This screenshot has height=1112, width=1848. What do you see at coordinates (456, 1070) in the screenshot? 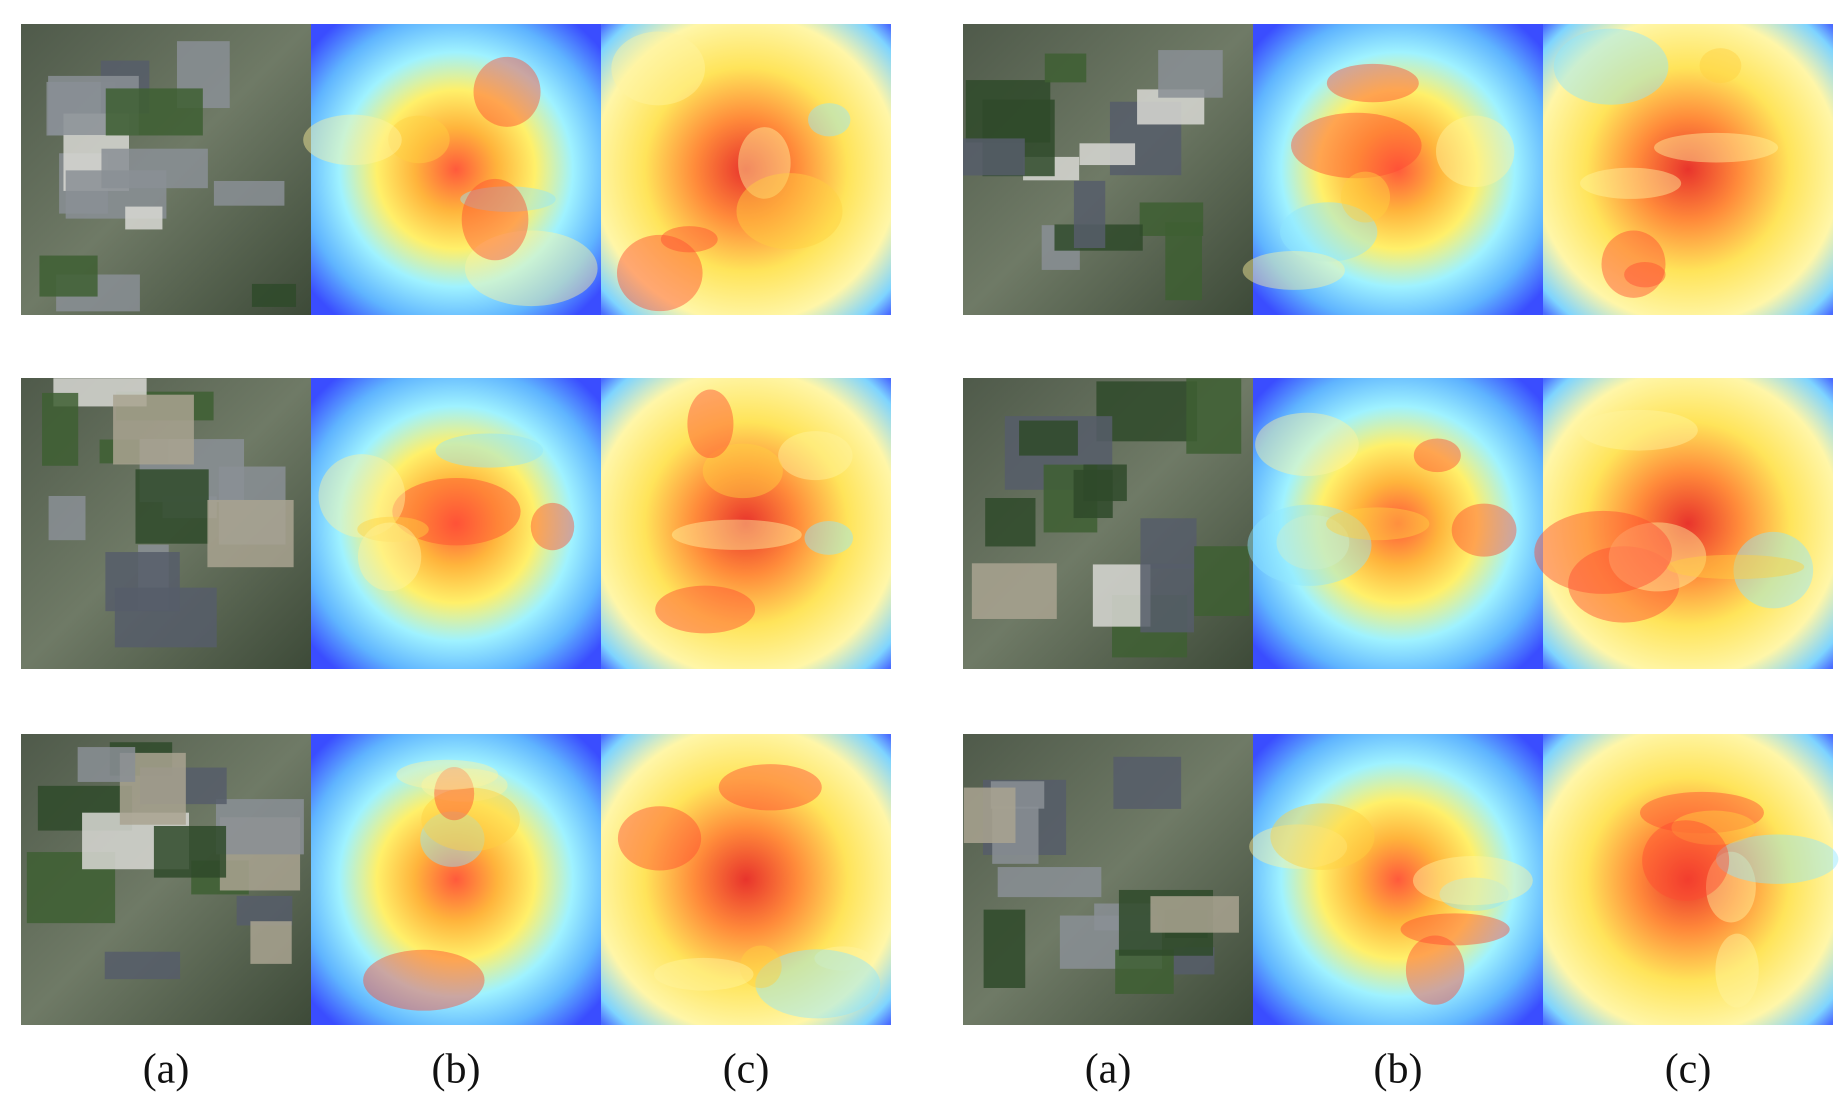
I see `panel-label: (b)` at bounding box center [456, 1070].